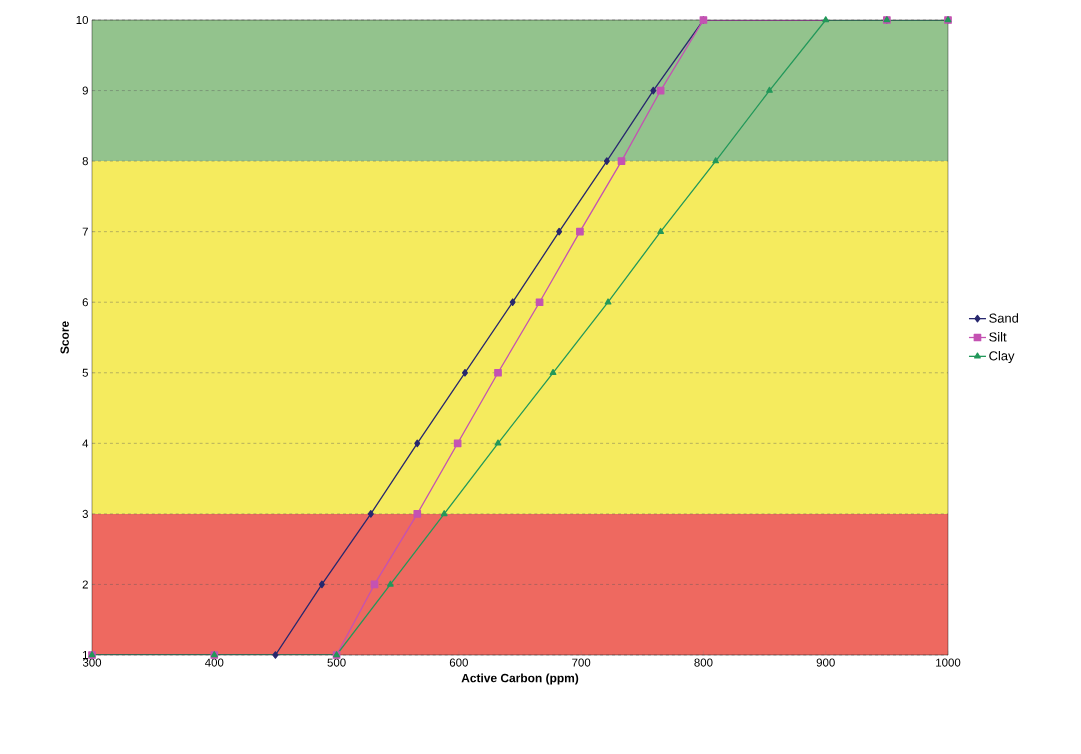 This screenshot has height=754, width=1081. Describe the element at coordinates (92, 662) in the screenshot. I see `x-tick-label: 300` at that location.